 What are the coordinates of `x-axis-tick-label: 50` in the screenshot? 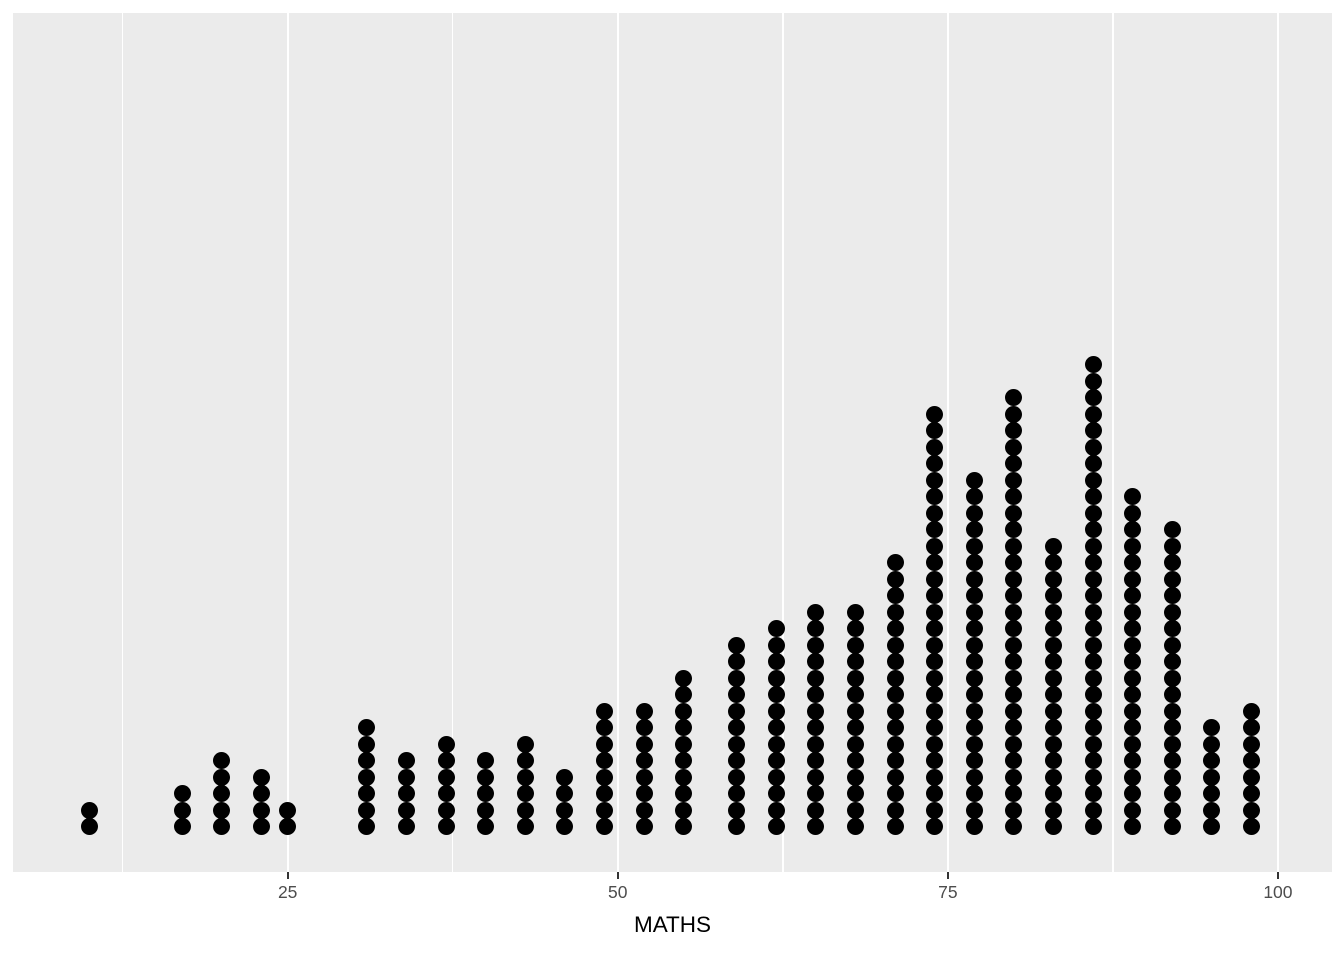 It's located at (618, 892).